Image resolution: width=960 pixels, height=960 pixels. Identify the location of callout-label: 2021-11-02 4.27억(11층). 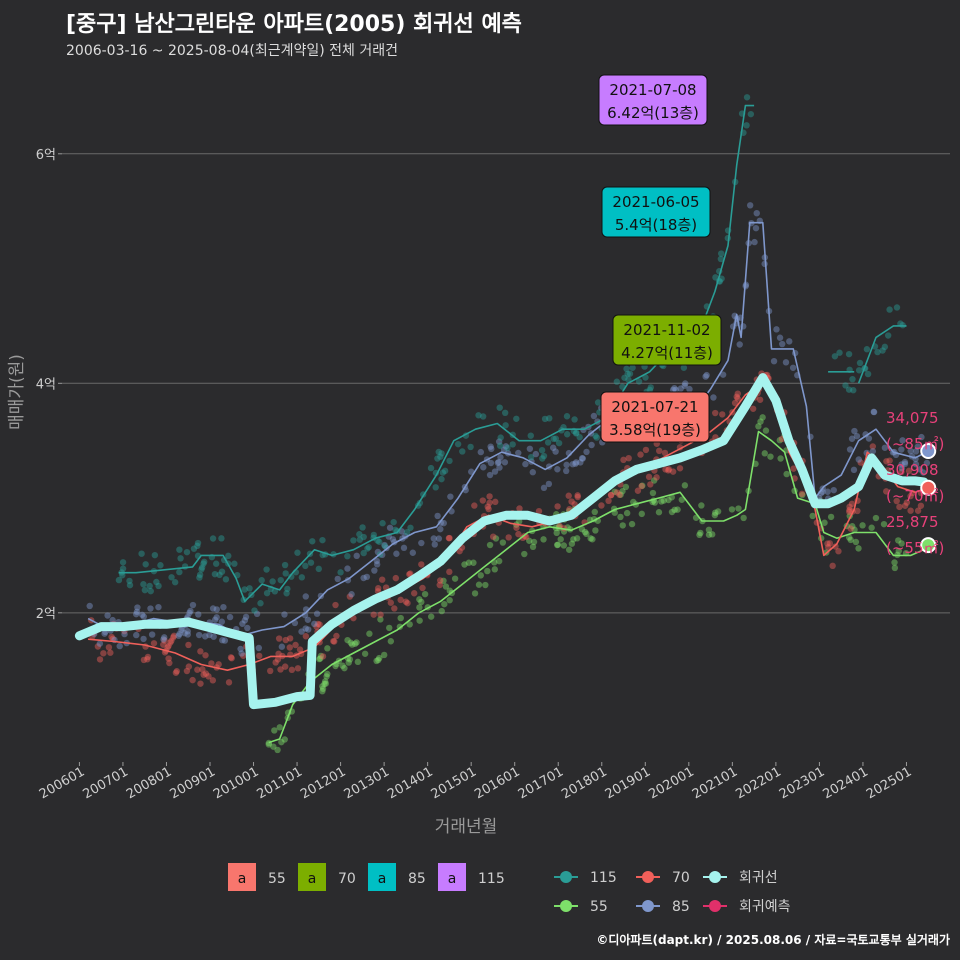
(667, 340).